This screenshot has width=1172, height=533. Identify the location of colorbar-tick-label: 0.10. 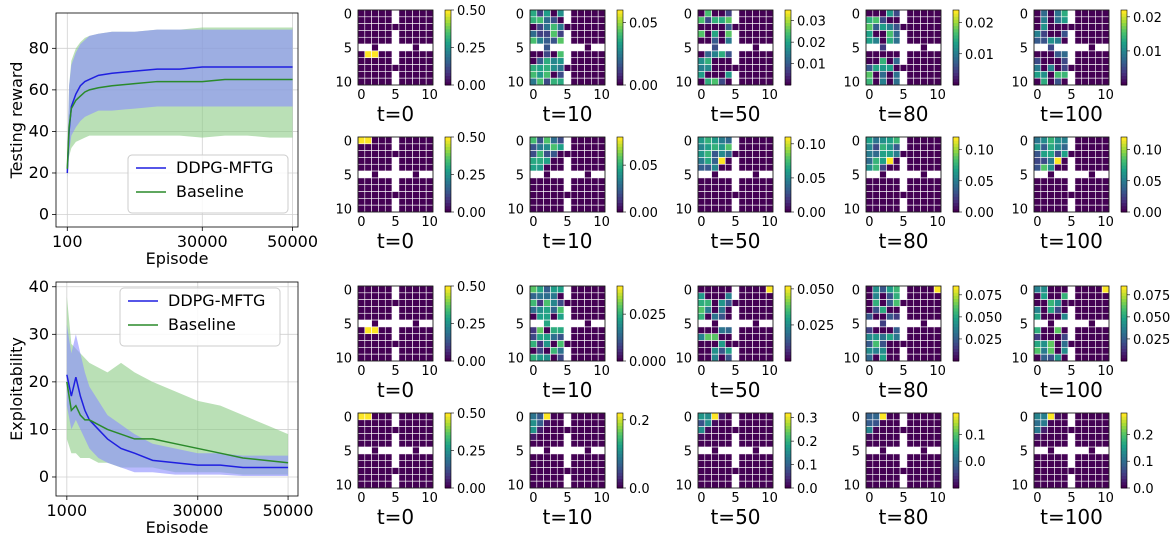
(811, 145).